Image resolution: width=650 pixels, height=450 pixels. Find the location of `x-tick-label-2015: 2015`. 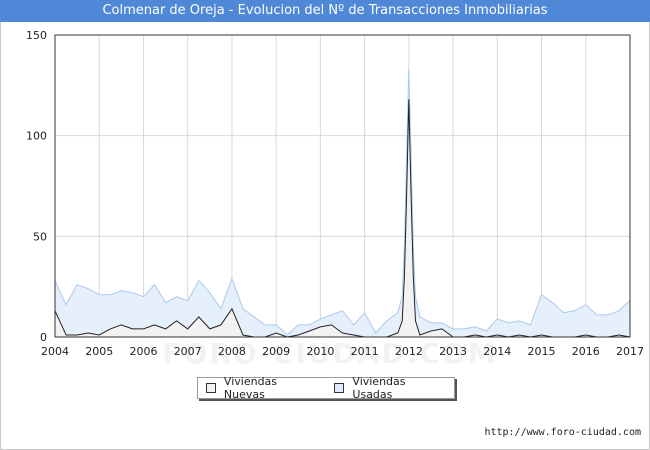

x-tick-label-2015: 2015 is located at coordinates (542, 351).